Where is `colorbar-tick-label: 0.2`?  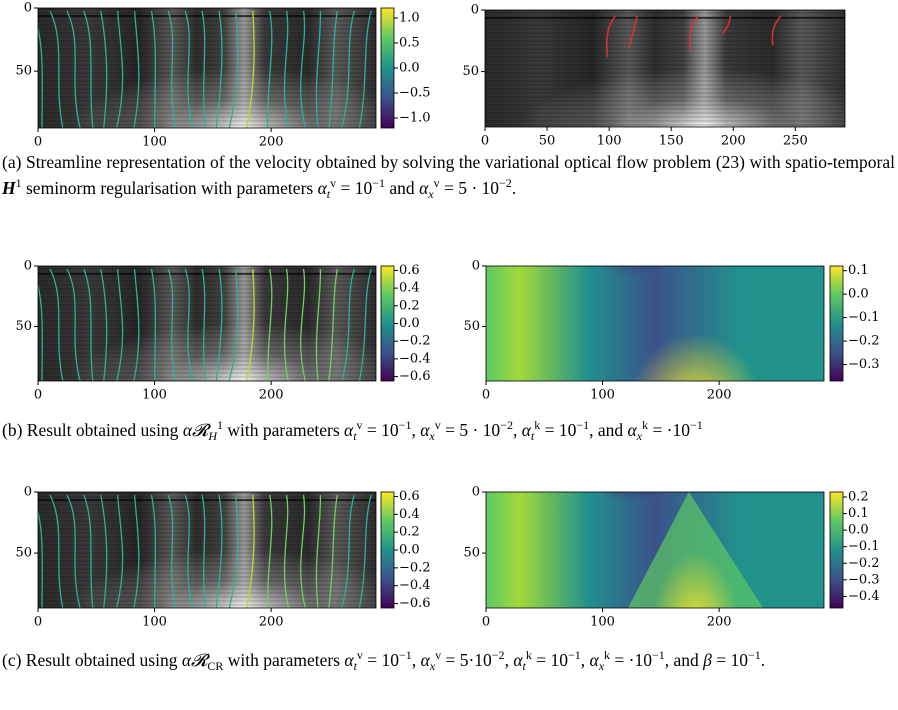 colorbar-tick-label: 0.2 is located at coordinates (409, 532).